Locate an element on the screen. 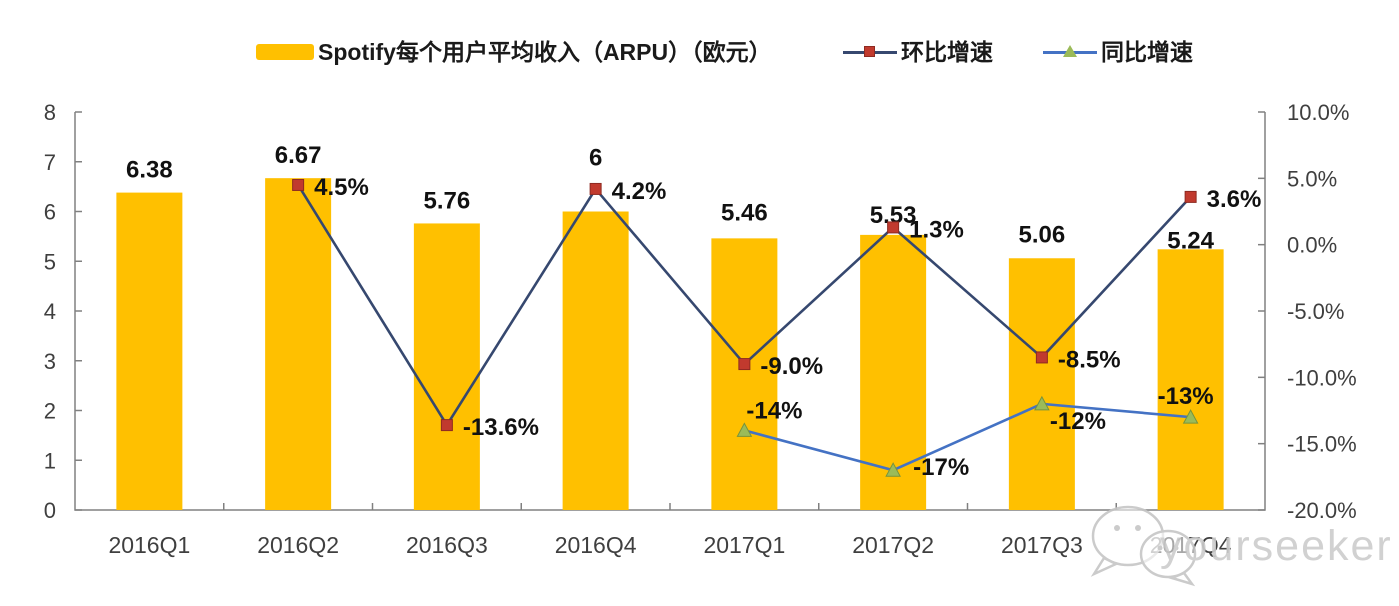  right-axis-tick-label: 10.0% is located at coordinates (1318, 112).